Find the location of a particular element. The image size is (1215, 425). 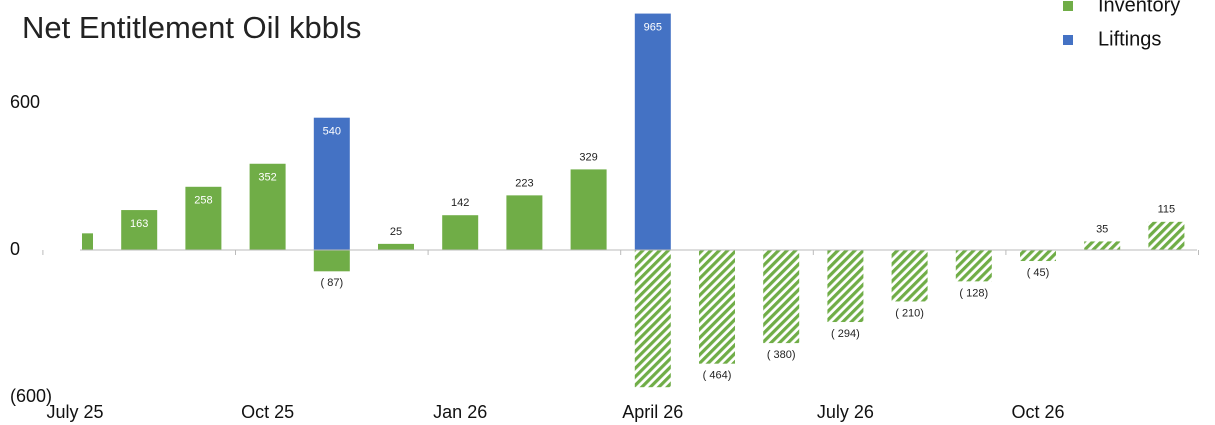

legend-label: Inventory is located at coordinates (1139, 8).